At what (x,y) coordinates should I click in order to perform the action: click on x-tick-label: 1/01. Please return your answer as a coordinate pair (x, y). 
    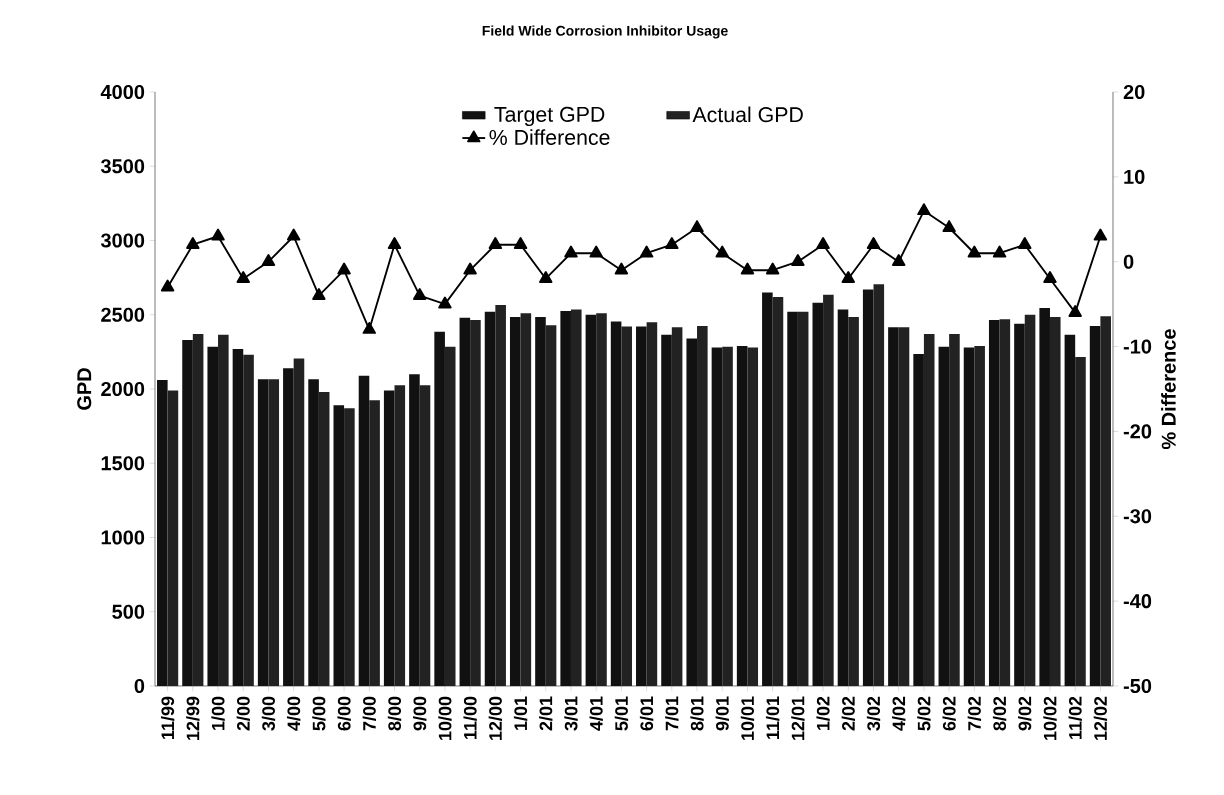
    Looking at the image, I should click on (520, 713).